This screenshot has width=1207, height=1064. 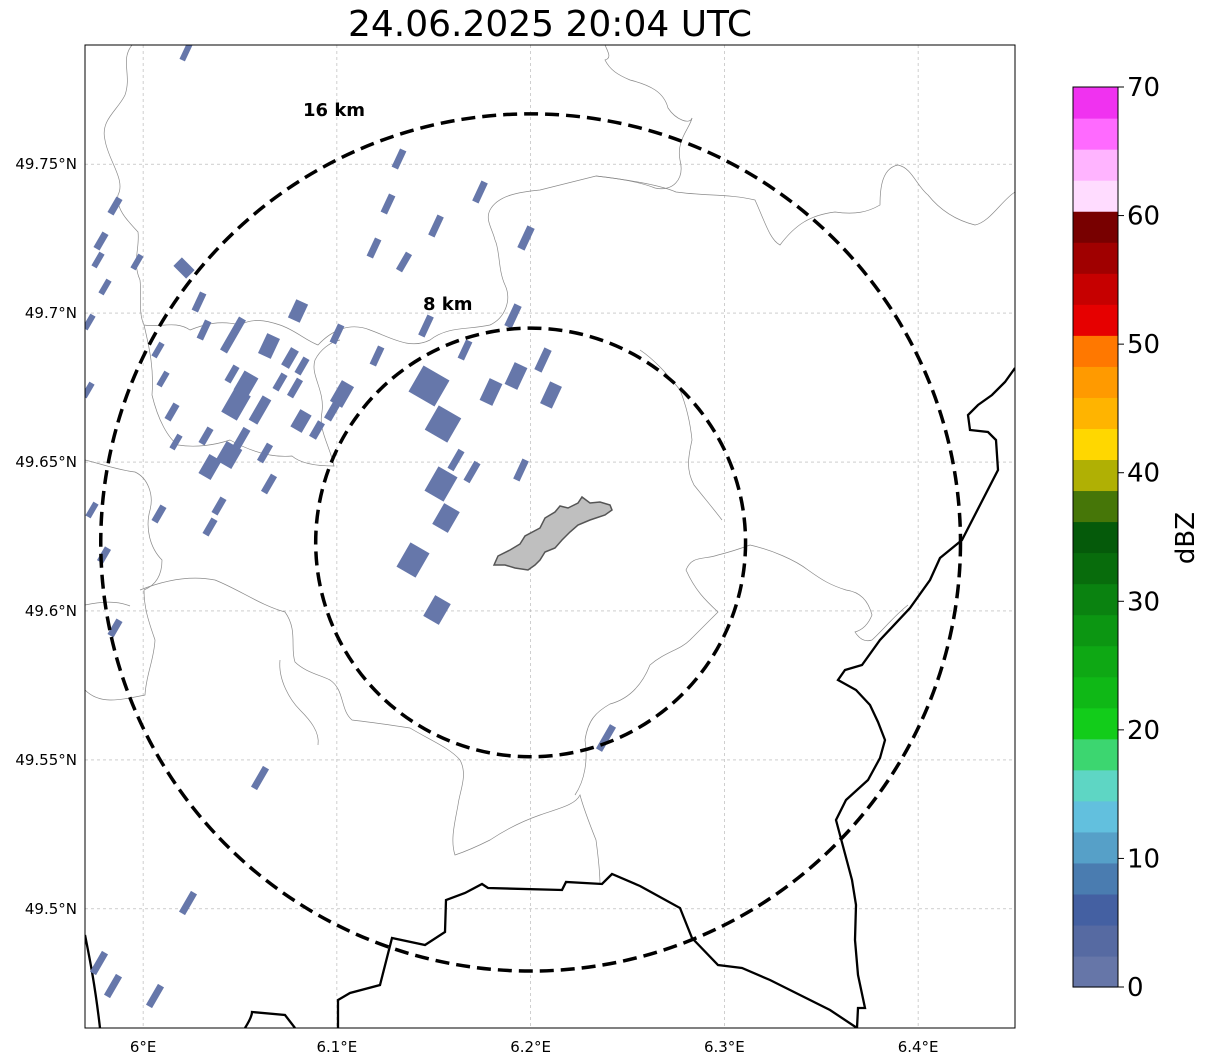 I want to click on lat-tick-label: 49.55°N, so click(x=46, y=760).